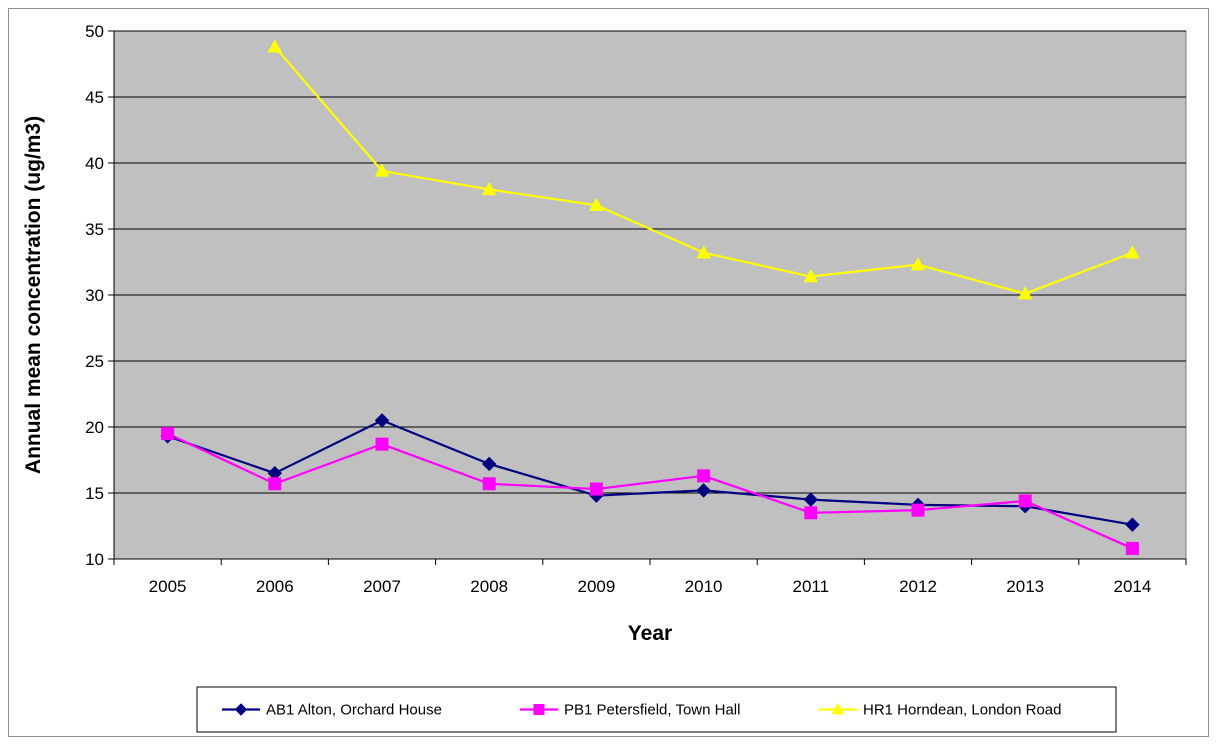 The width and height of the screenshot is (1217, 745). What do you see at coordinates (704, 586) in the screenshot?
I see `x-tick-label: 2010` at bounding box center [704, 586].